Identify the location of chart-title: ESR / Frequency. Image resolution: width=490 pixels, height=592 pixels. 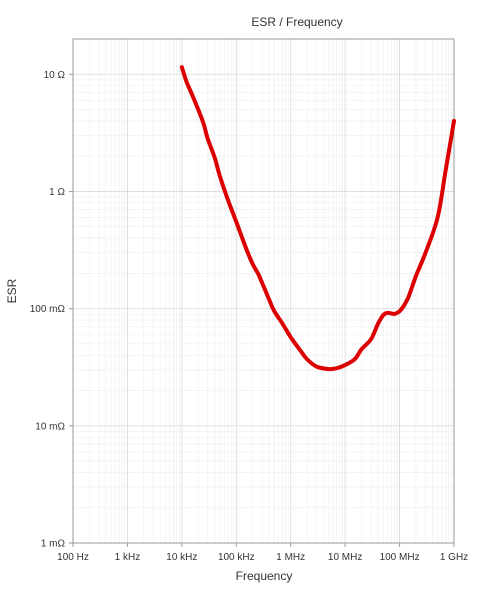
(296, 22).